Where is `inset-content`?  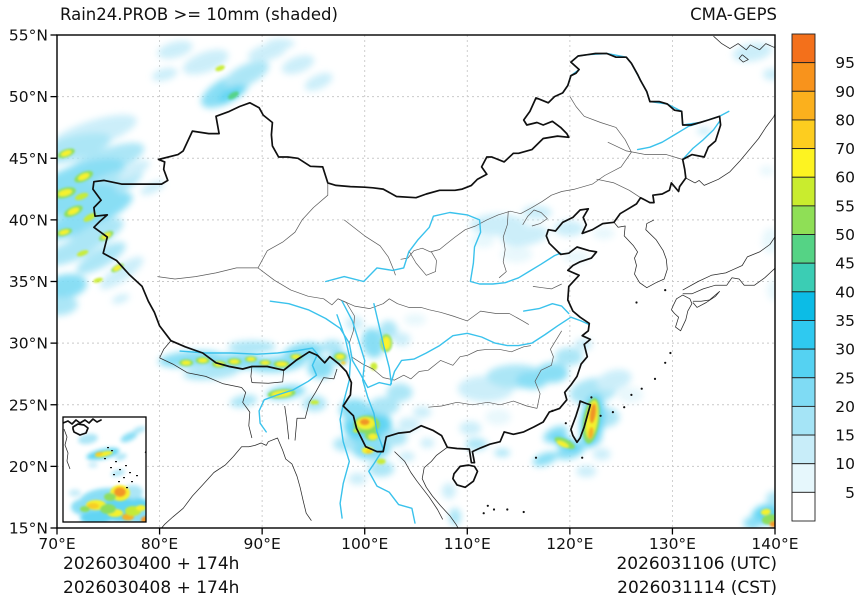
inset-content is located at coordinates (104, 469).